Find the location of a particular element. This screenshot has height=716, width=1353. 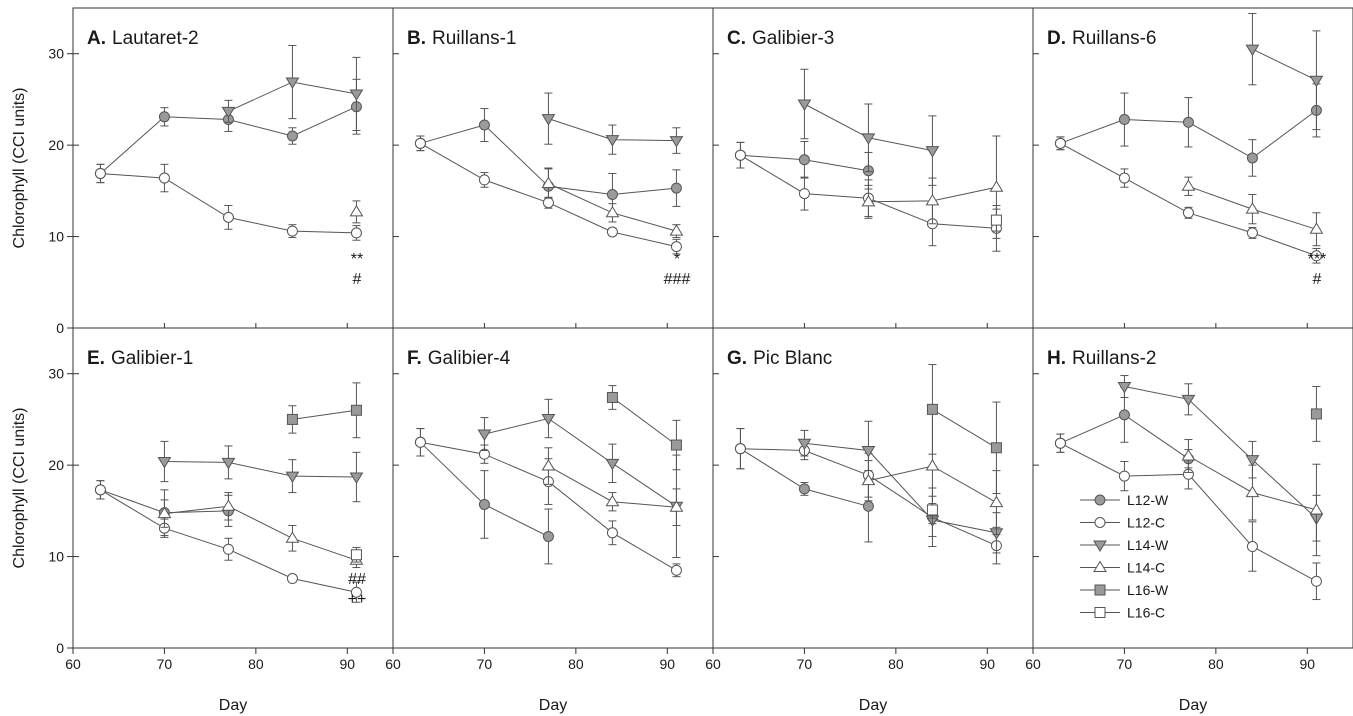

panel-name: Ruillans-6 is located at coordinates (1114, 38).